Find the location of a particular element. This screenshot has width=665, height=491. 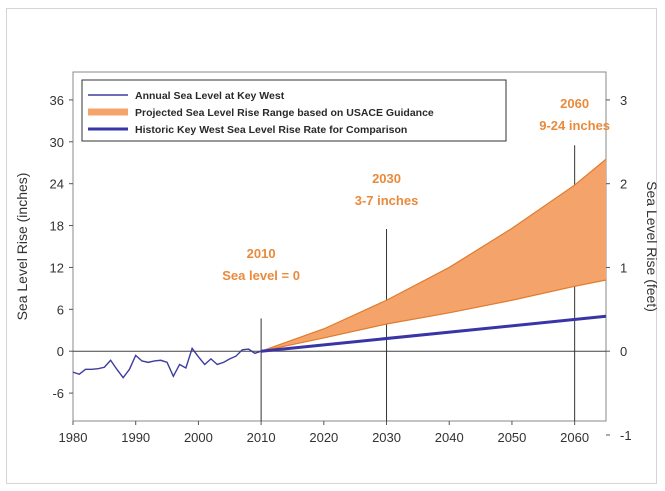

x-tick-label-2030: 2030 is located at coordinates (386, 437).